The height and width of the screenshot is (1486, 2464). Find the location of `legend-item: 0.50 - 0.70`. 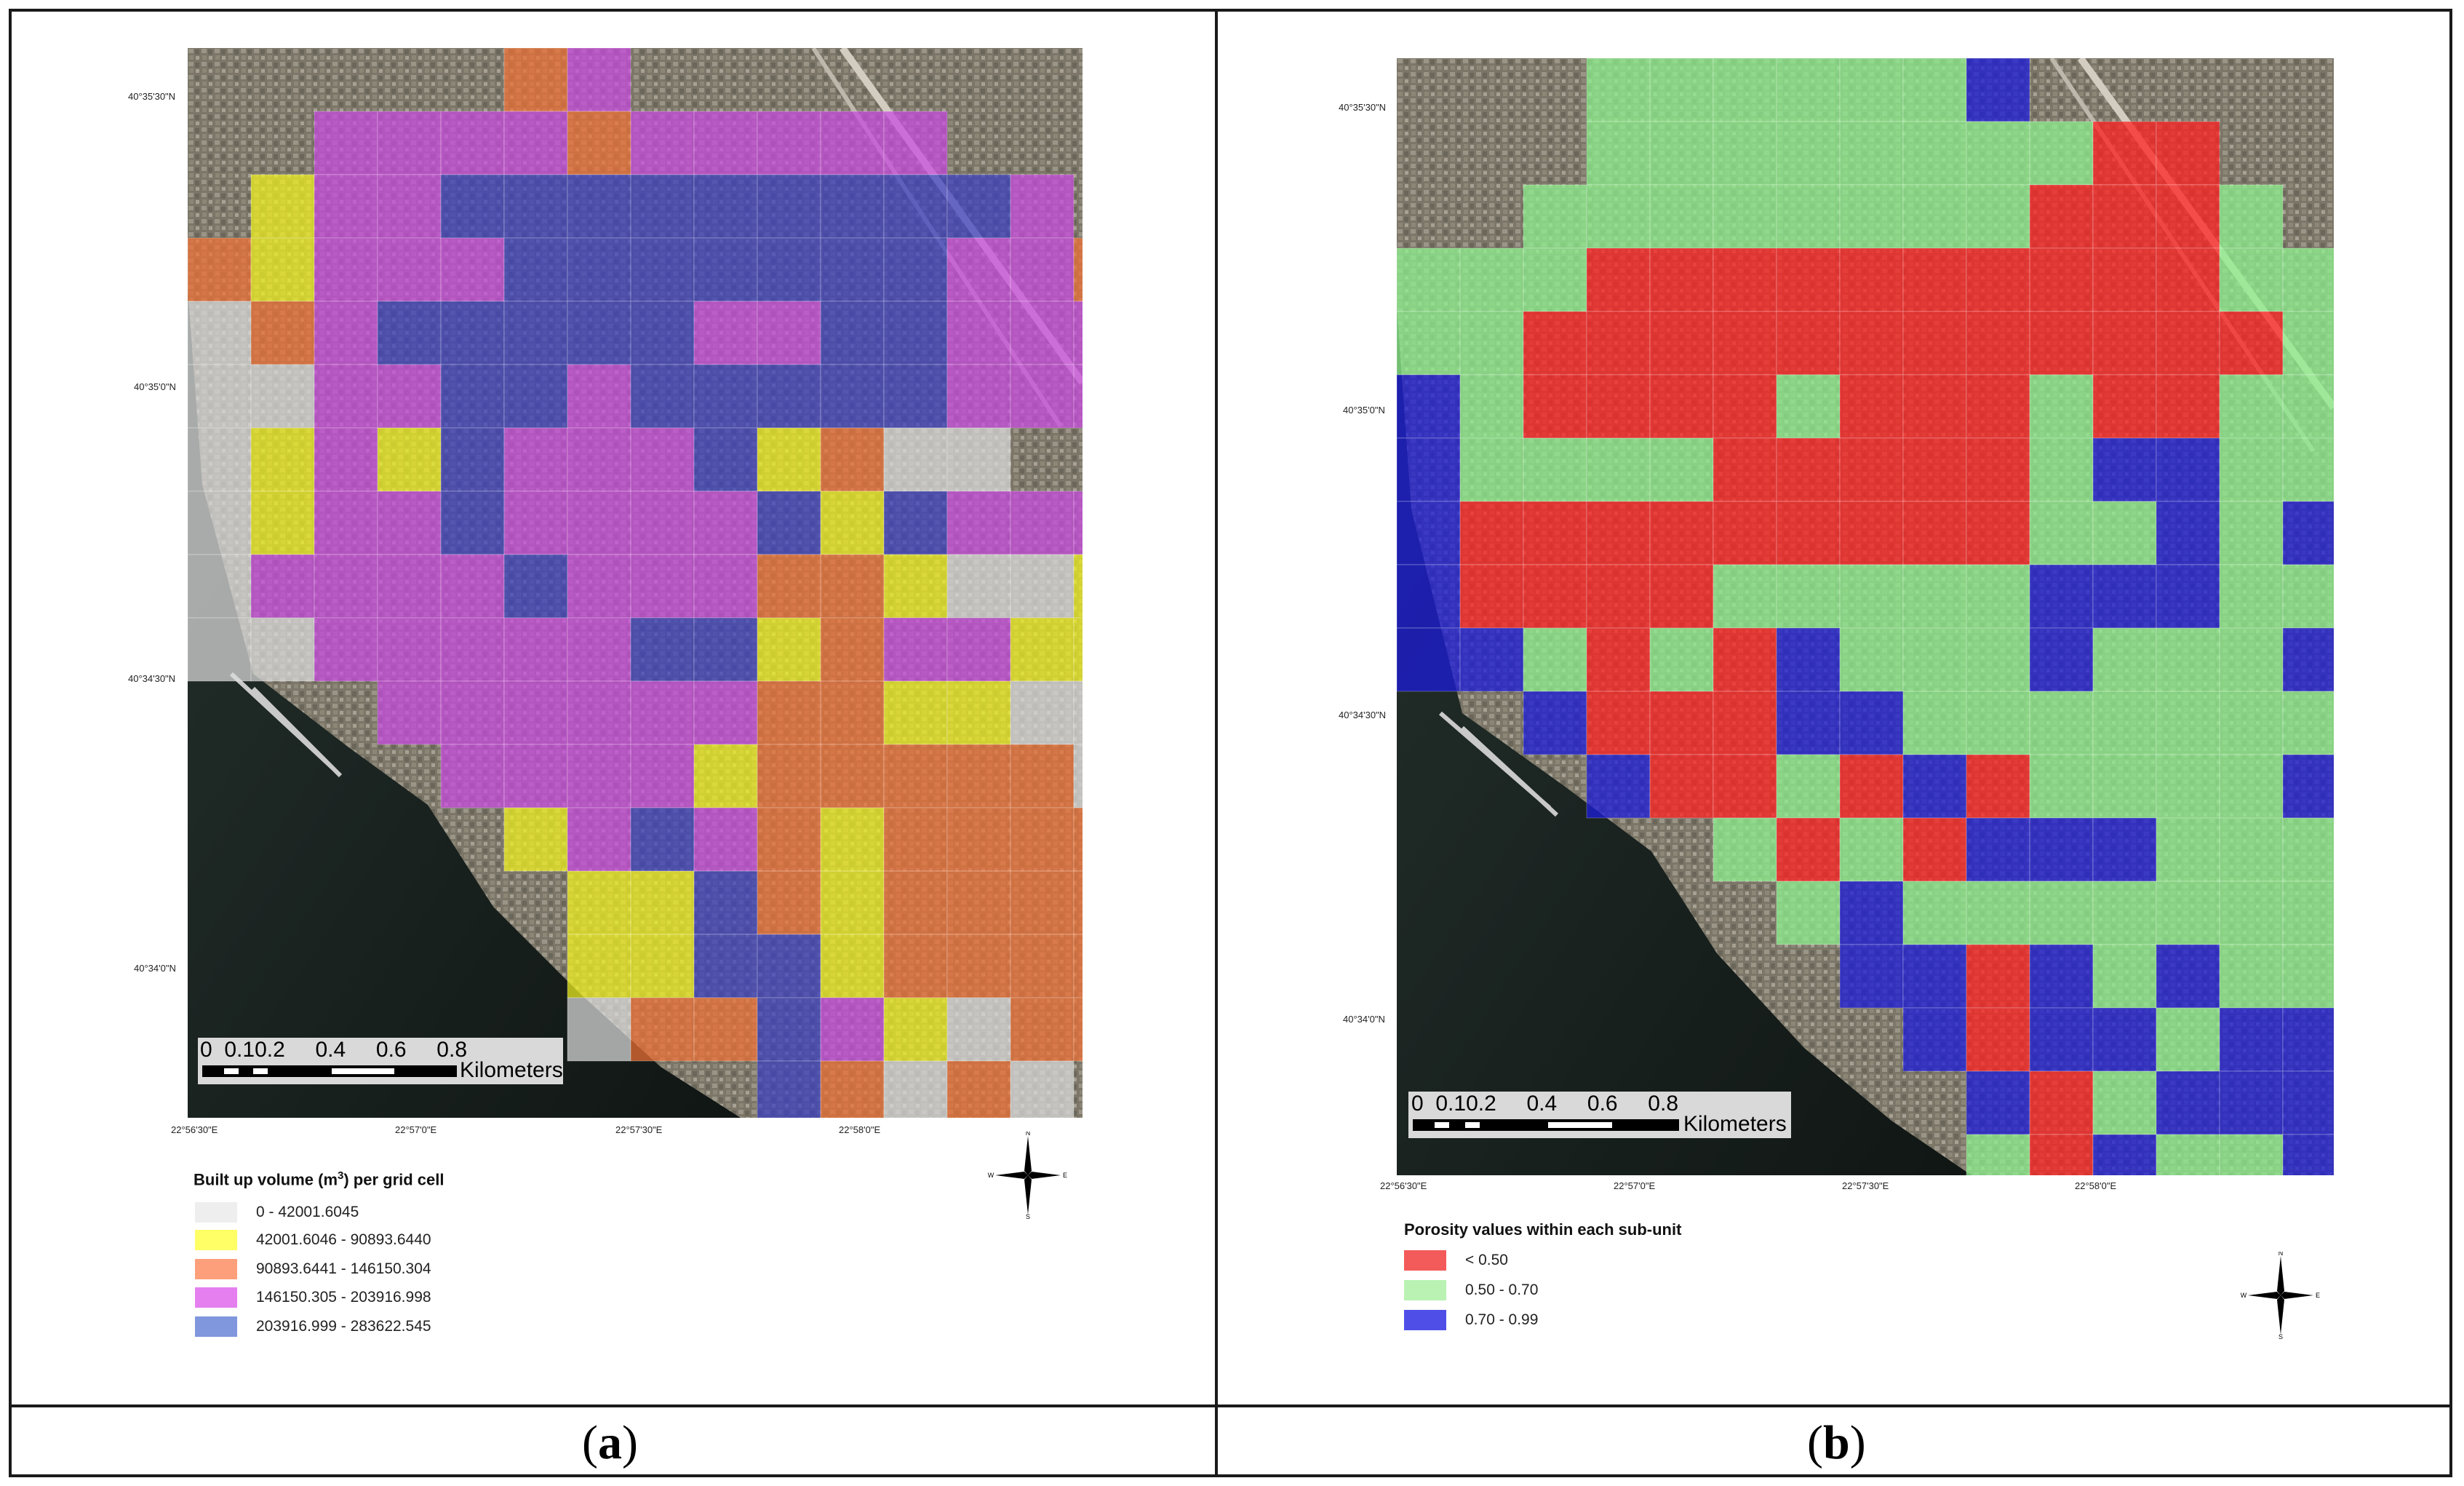

legend-item: 0.50 - 0.70 is located at coordinates (1471, 1290).